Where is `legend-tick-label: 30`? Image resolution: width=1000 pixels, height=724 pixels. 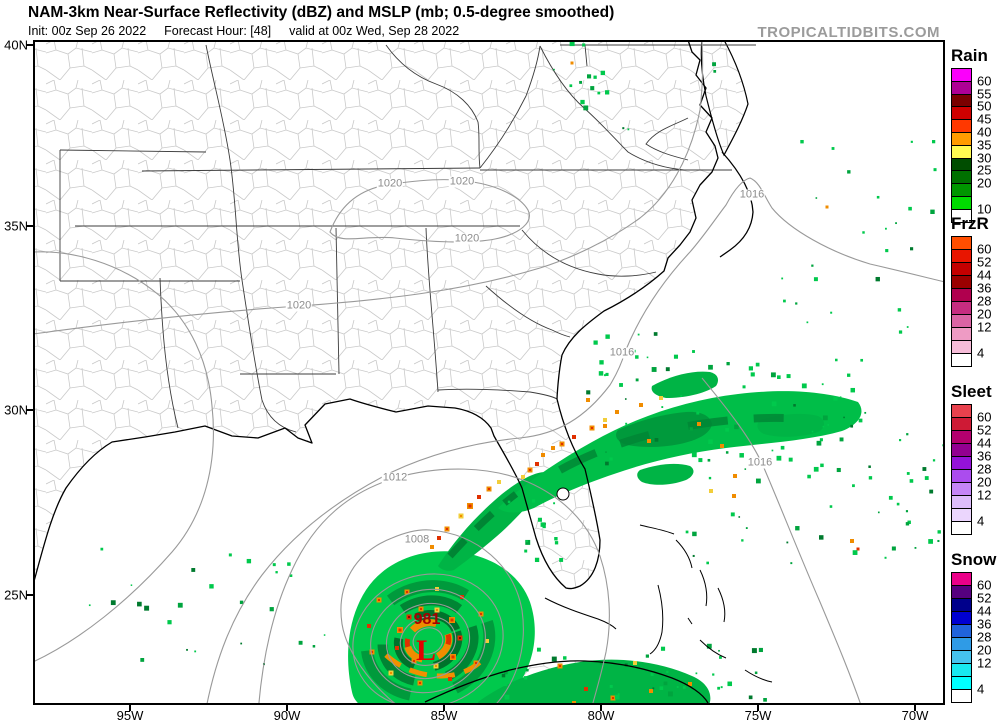 legend-tick-label: 30 is located at coordinates (984, 158).